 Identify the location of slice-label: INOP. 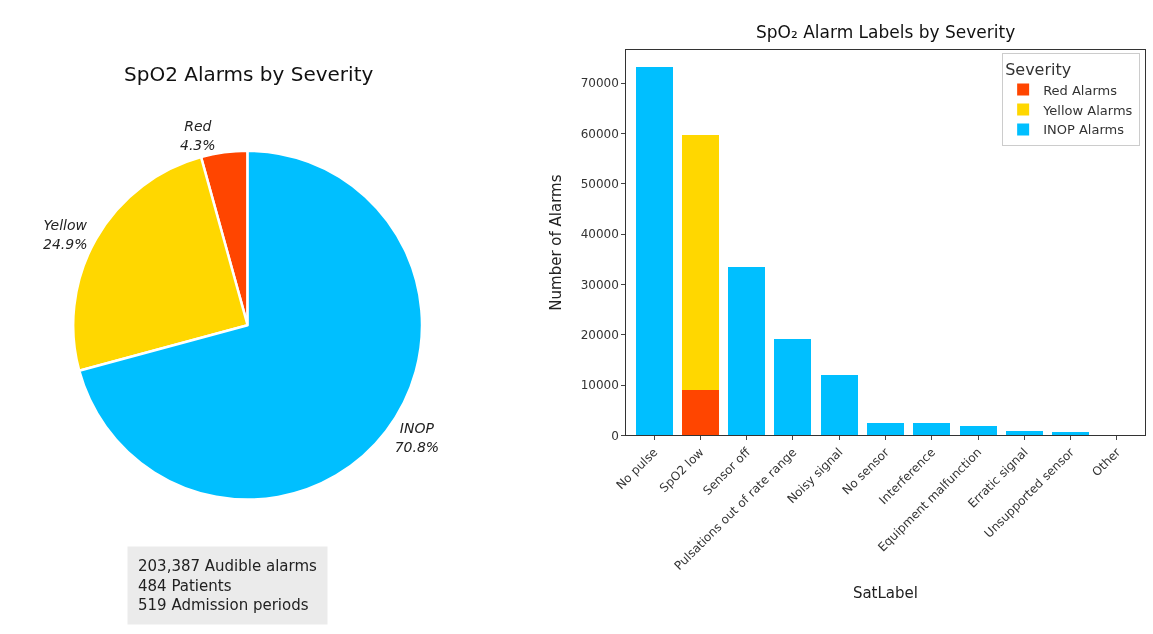
(417, 428).